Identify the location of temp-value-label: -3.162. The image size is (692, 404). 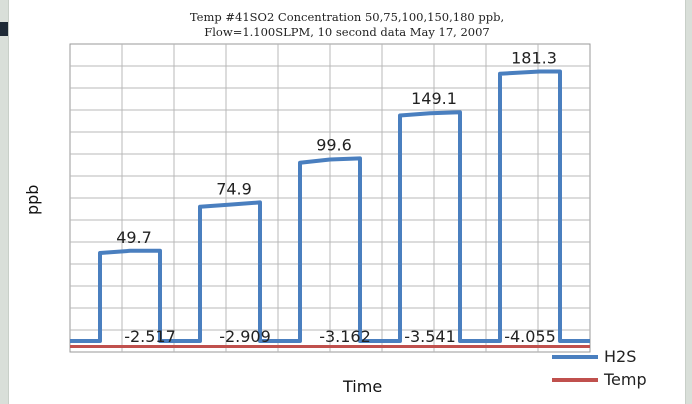
(345, 336).